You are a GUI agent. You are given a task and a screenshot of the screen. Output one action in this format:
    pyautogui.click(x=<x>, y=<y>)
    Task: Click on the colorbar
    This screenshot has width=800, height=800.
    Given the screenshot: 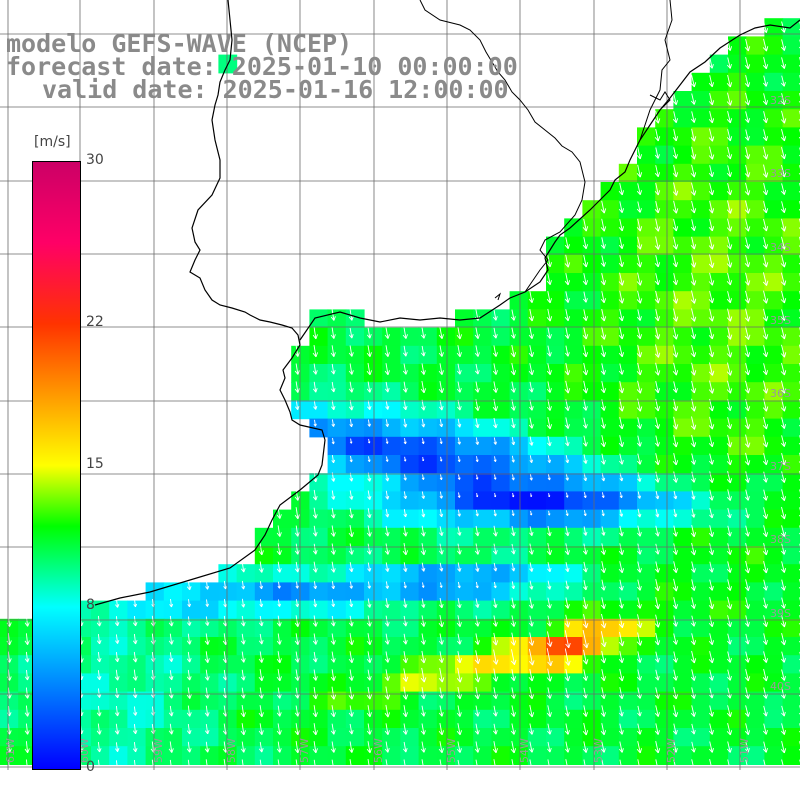 What is the action you would take?
    pyautogui.click(x=56, y=465)
    